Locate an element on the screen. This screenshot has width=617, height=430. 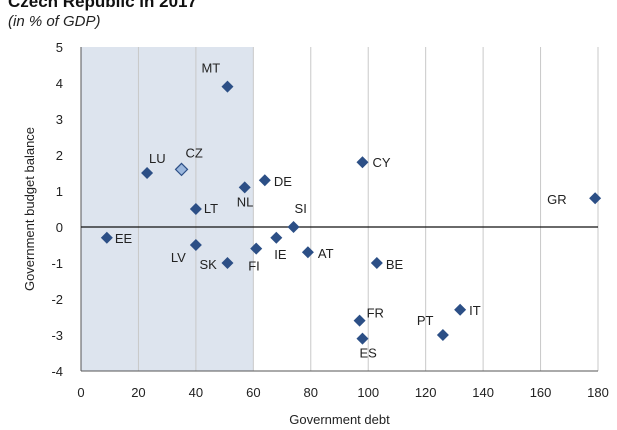
x-tick-label: 120 is located at coordinates (426, 392).